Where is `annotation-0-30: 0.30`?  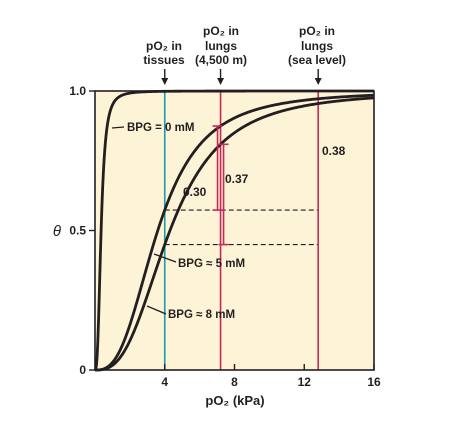 annotation-0-30: 0.30 is located at coordinates (195, 192).